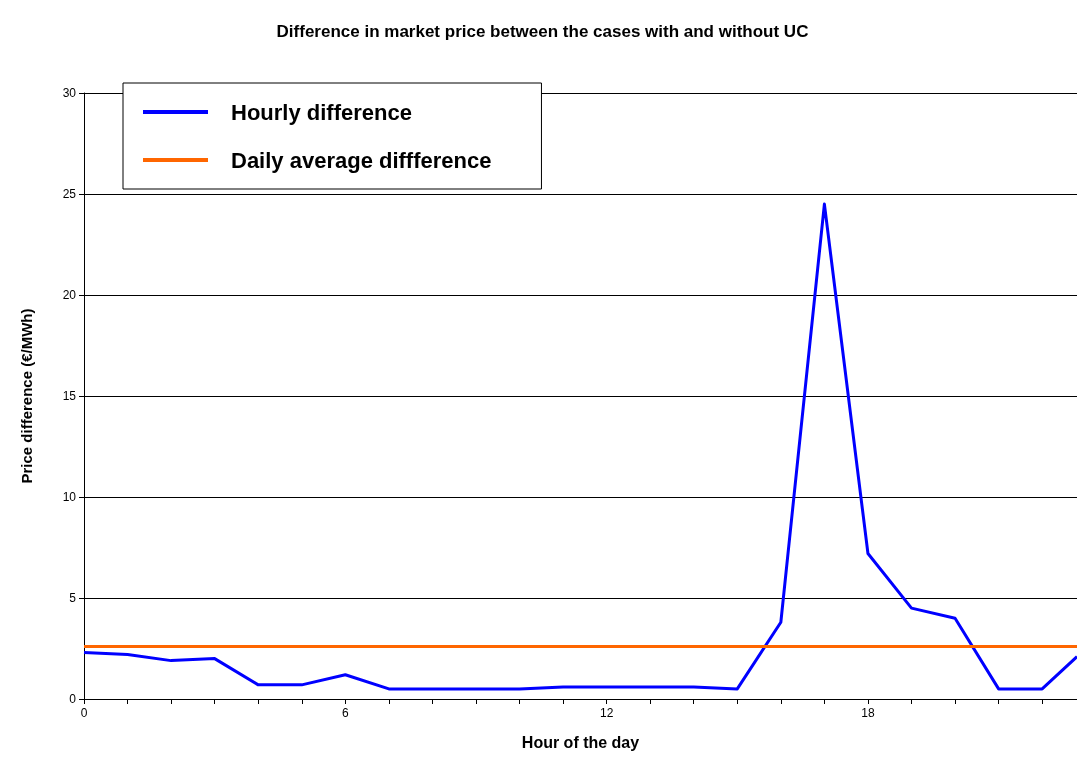  Describe the element at coordinates (580, 742) in the screenshot. I see `x-axis-title: Hour of the day` at that location.